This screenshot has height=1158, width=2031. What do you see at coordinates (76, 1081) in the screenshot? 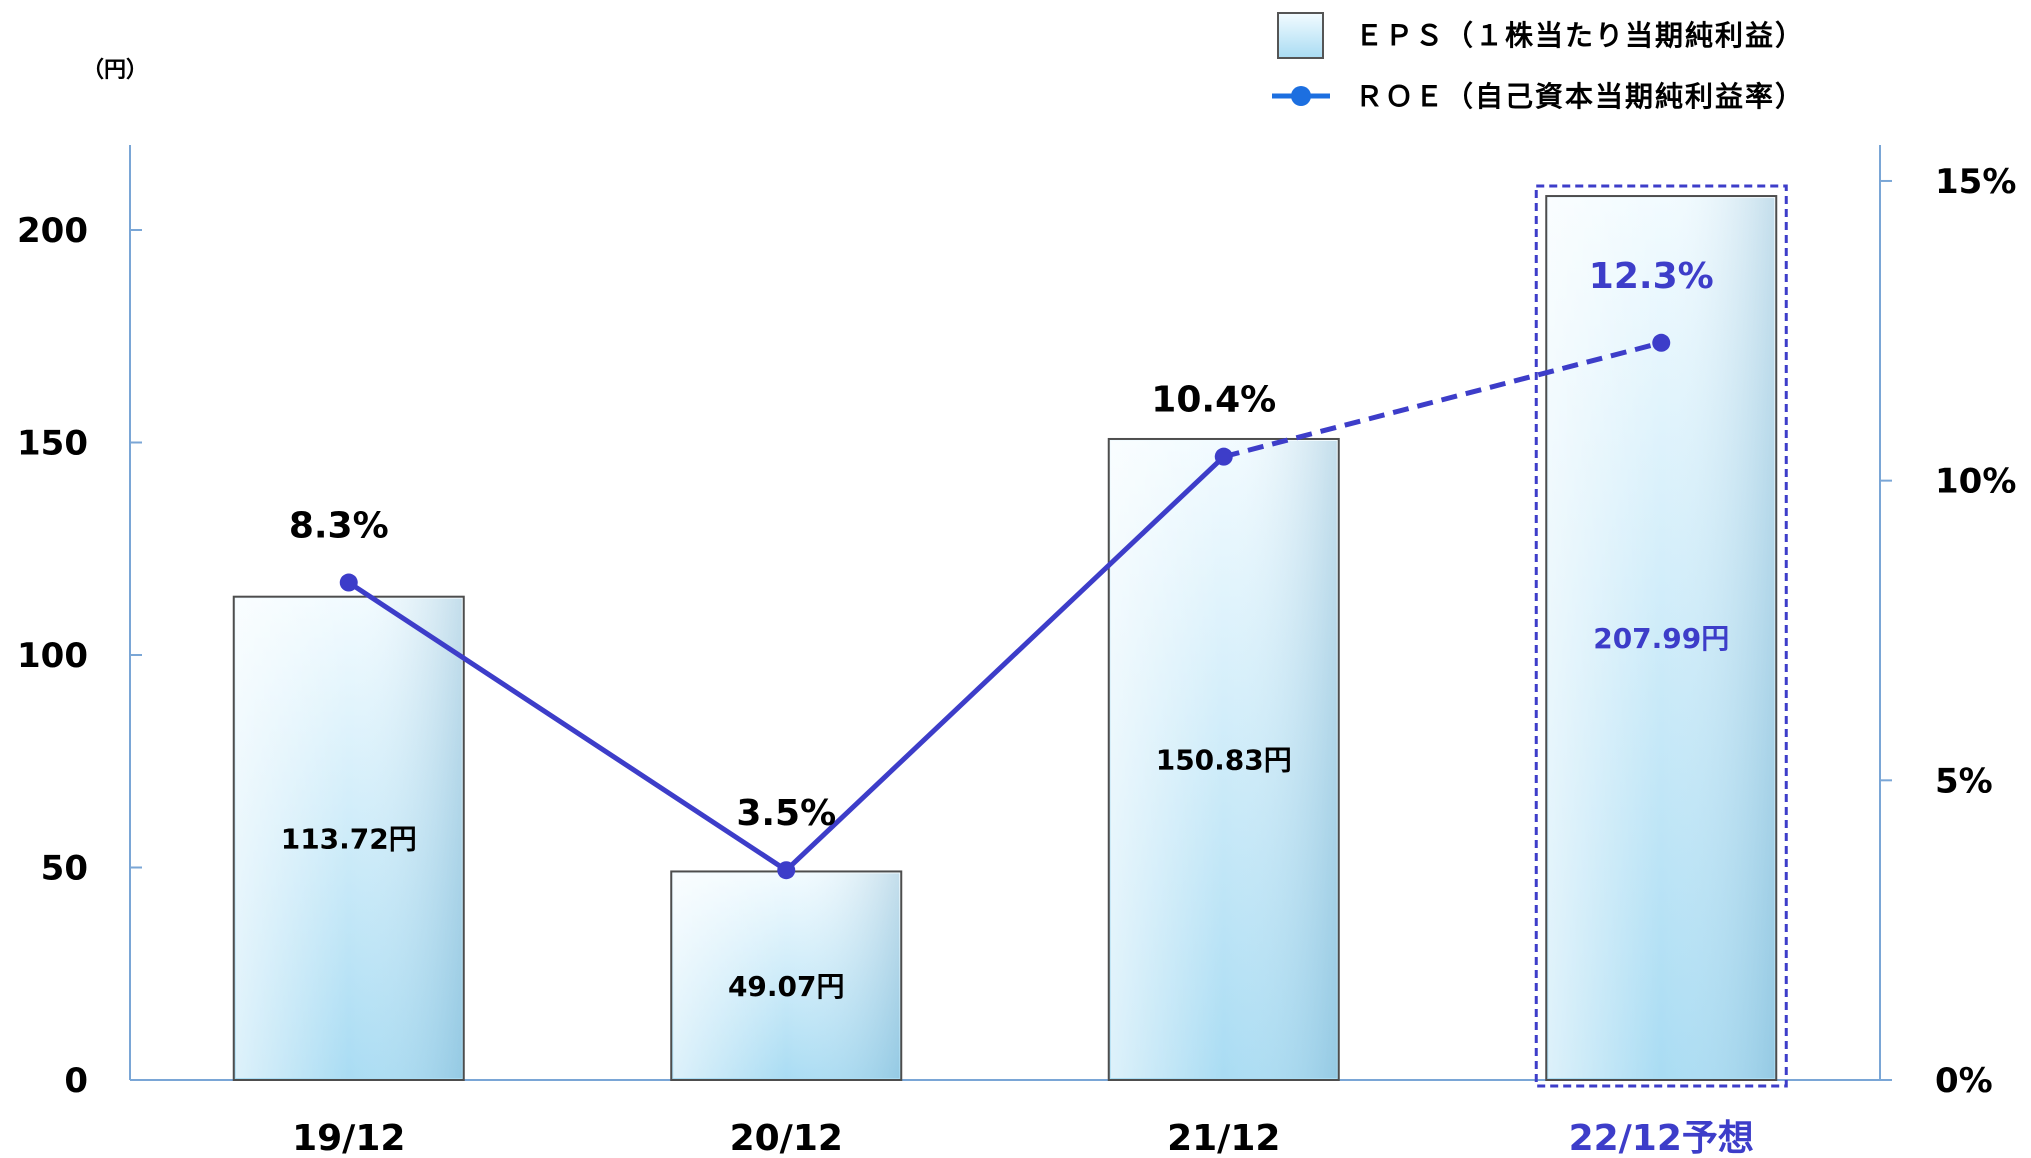
I see `y-tick-label: 0` at bounding box center [76, 1081].